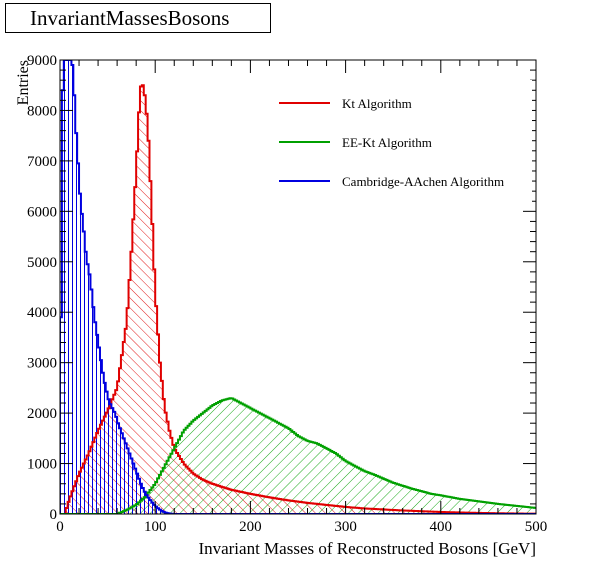  What do you see at coordinates (54, 515) in the screenshot?
I see `y-tick-label: 0` at bounding box center [54, 515].